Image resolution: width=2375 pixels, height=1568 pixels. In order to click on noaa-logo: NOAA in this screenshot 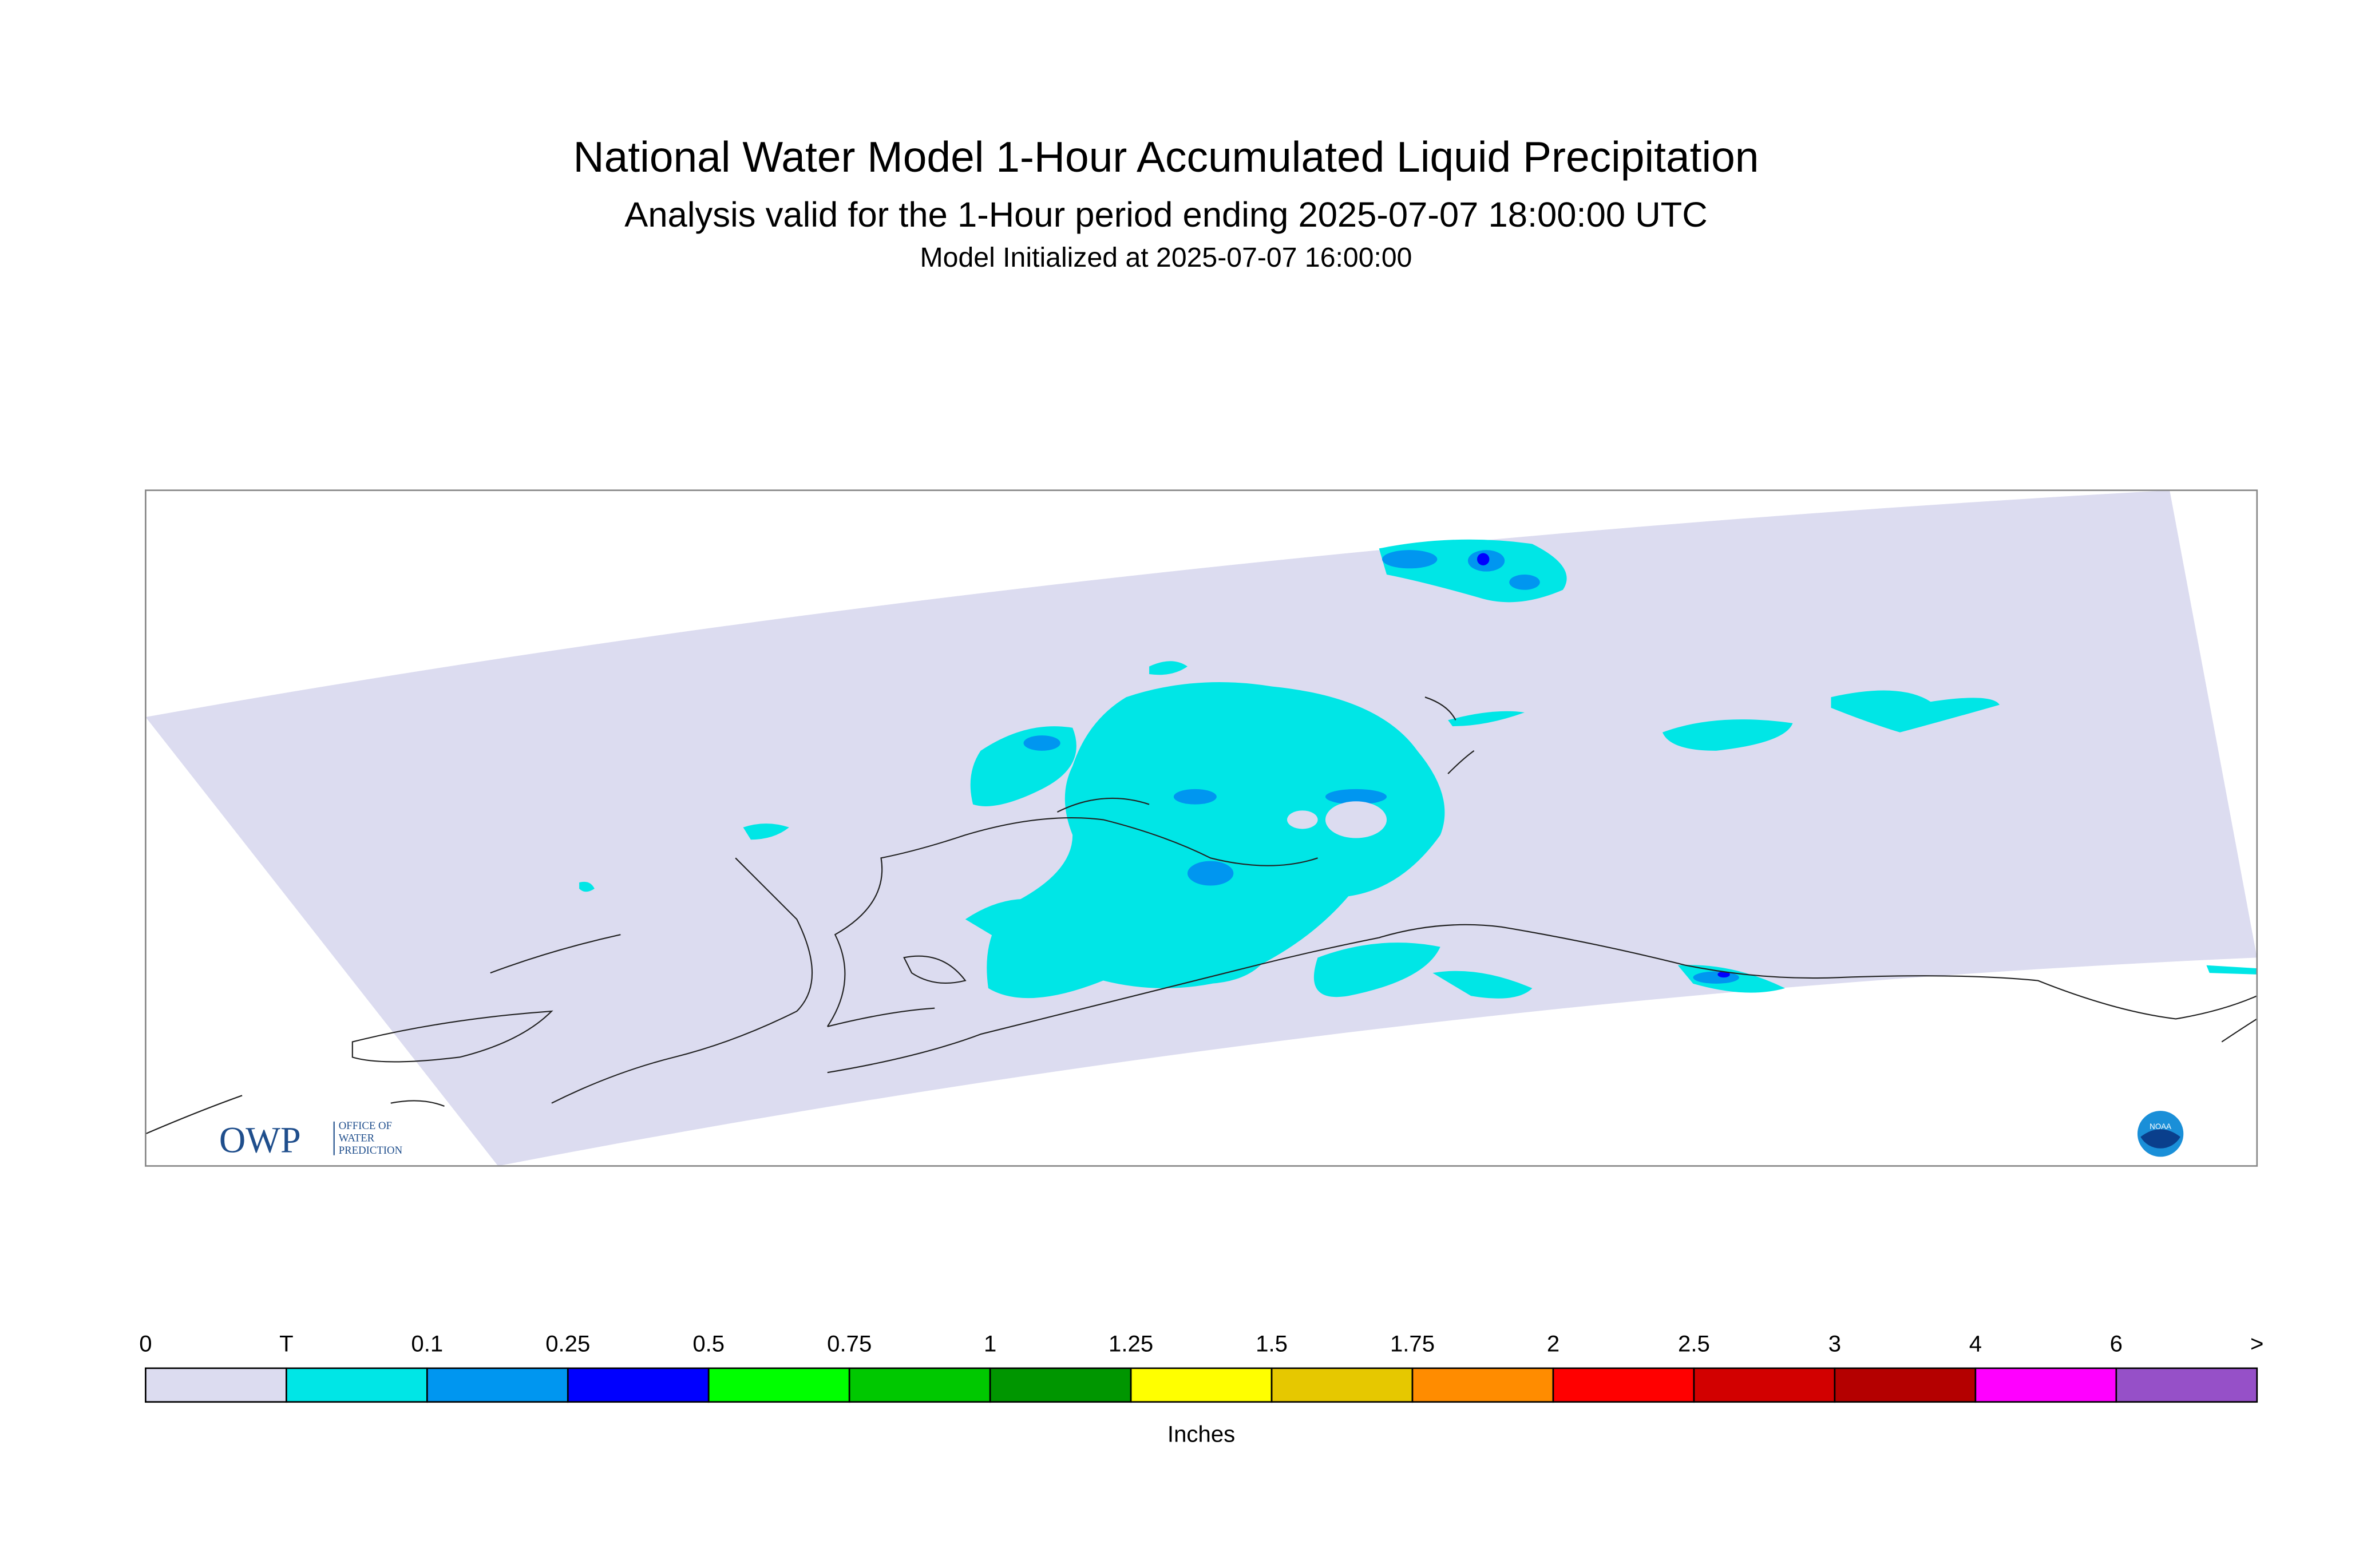, I will do `click(2161, 1134)`.